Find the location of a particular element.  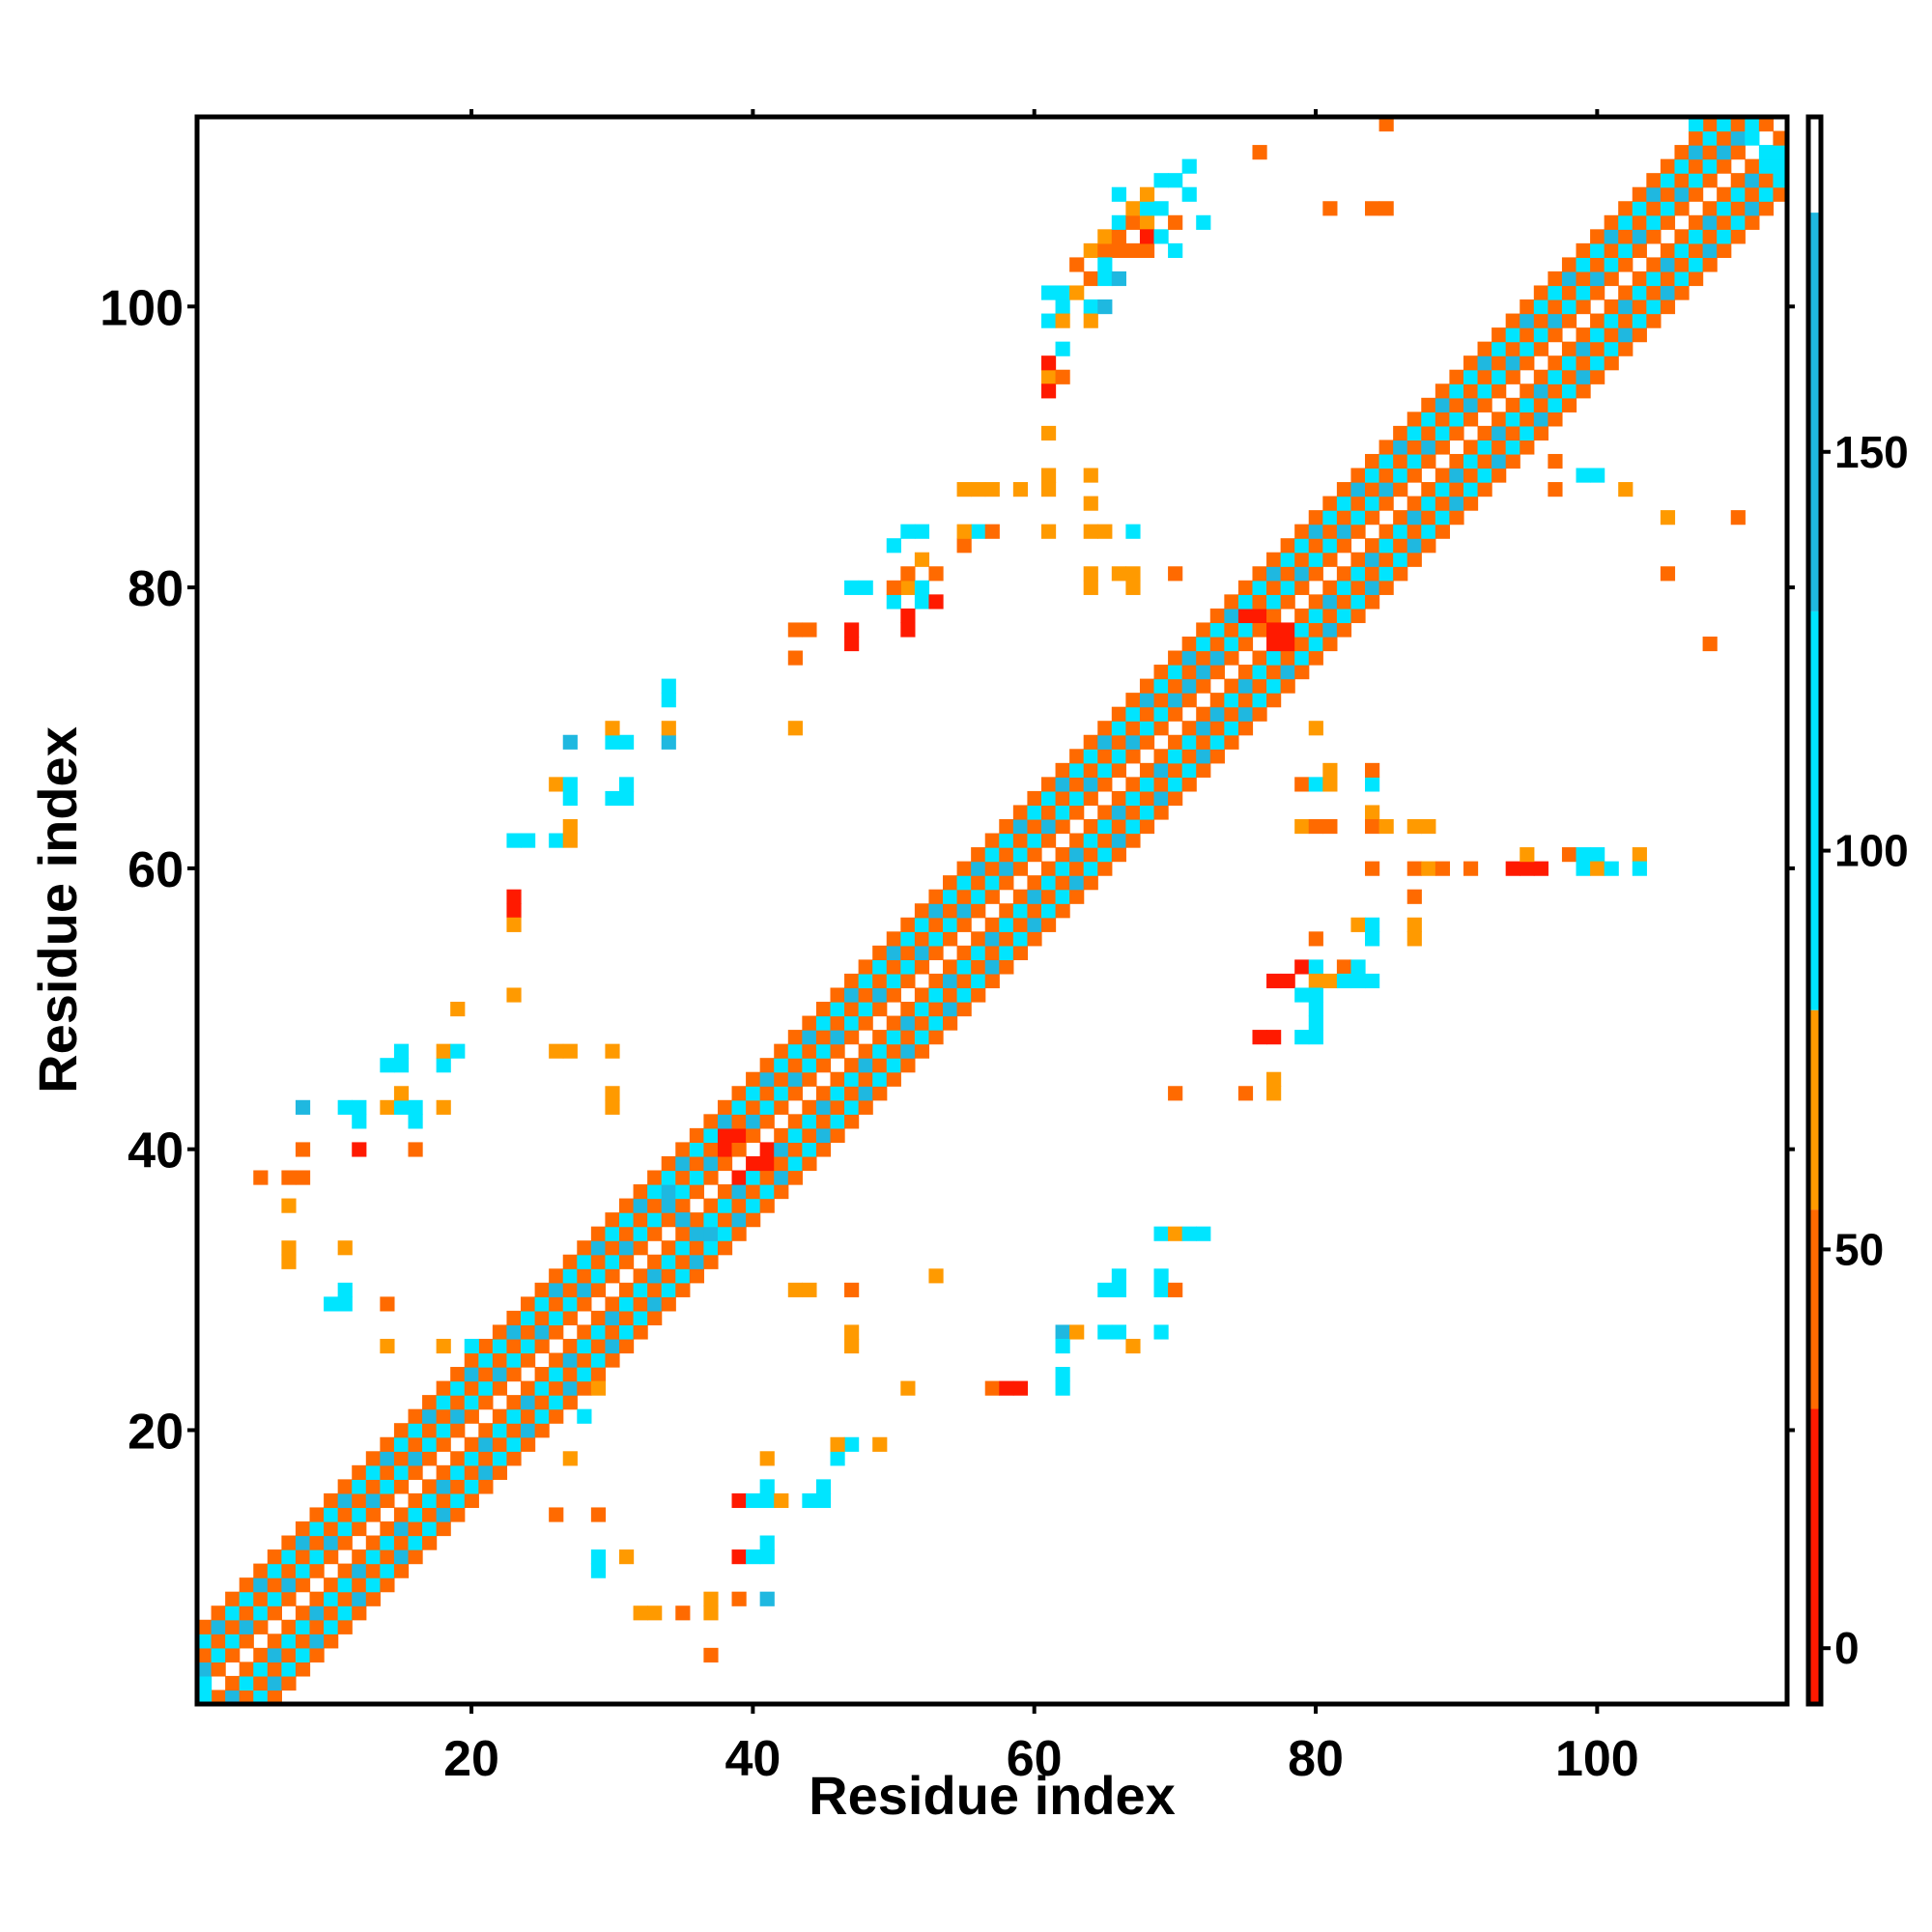

colorbar-tick-label: 150 is located at coordinates (1871, 452).